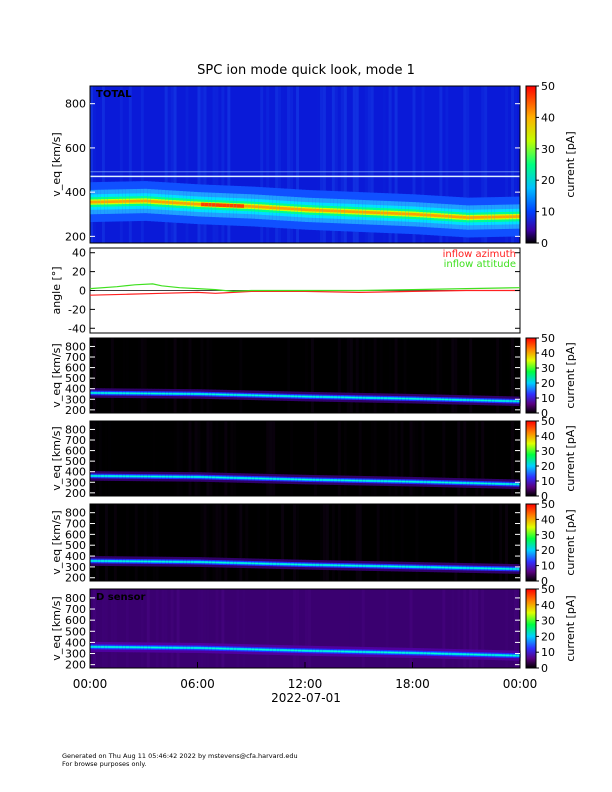  I want to click on colorbar-tick-label: 30, so click(548, 368).